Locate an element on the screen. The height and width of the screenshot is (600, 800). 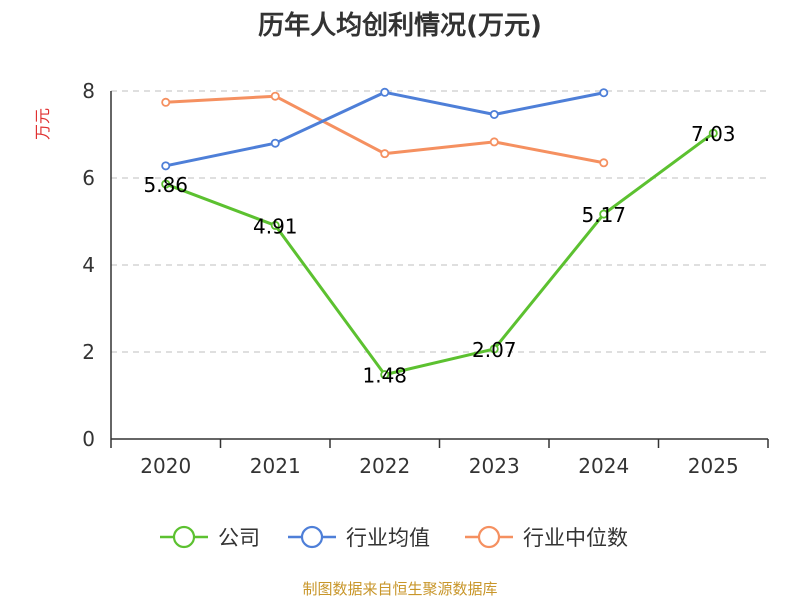
x-tick-label: 2022 is located at coordinates (384, 466).